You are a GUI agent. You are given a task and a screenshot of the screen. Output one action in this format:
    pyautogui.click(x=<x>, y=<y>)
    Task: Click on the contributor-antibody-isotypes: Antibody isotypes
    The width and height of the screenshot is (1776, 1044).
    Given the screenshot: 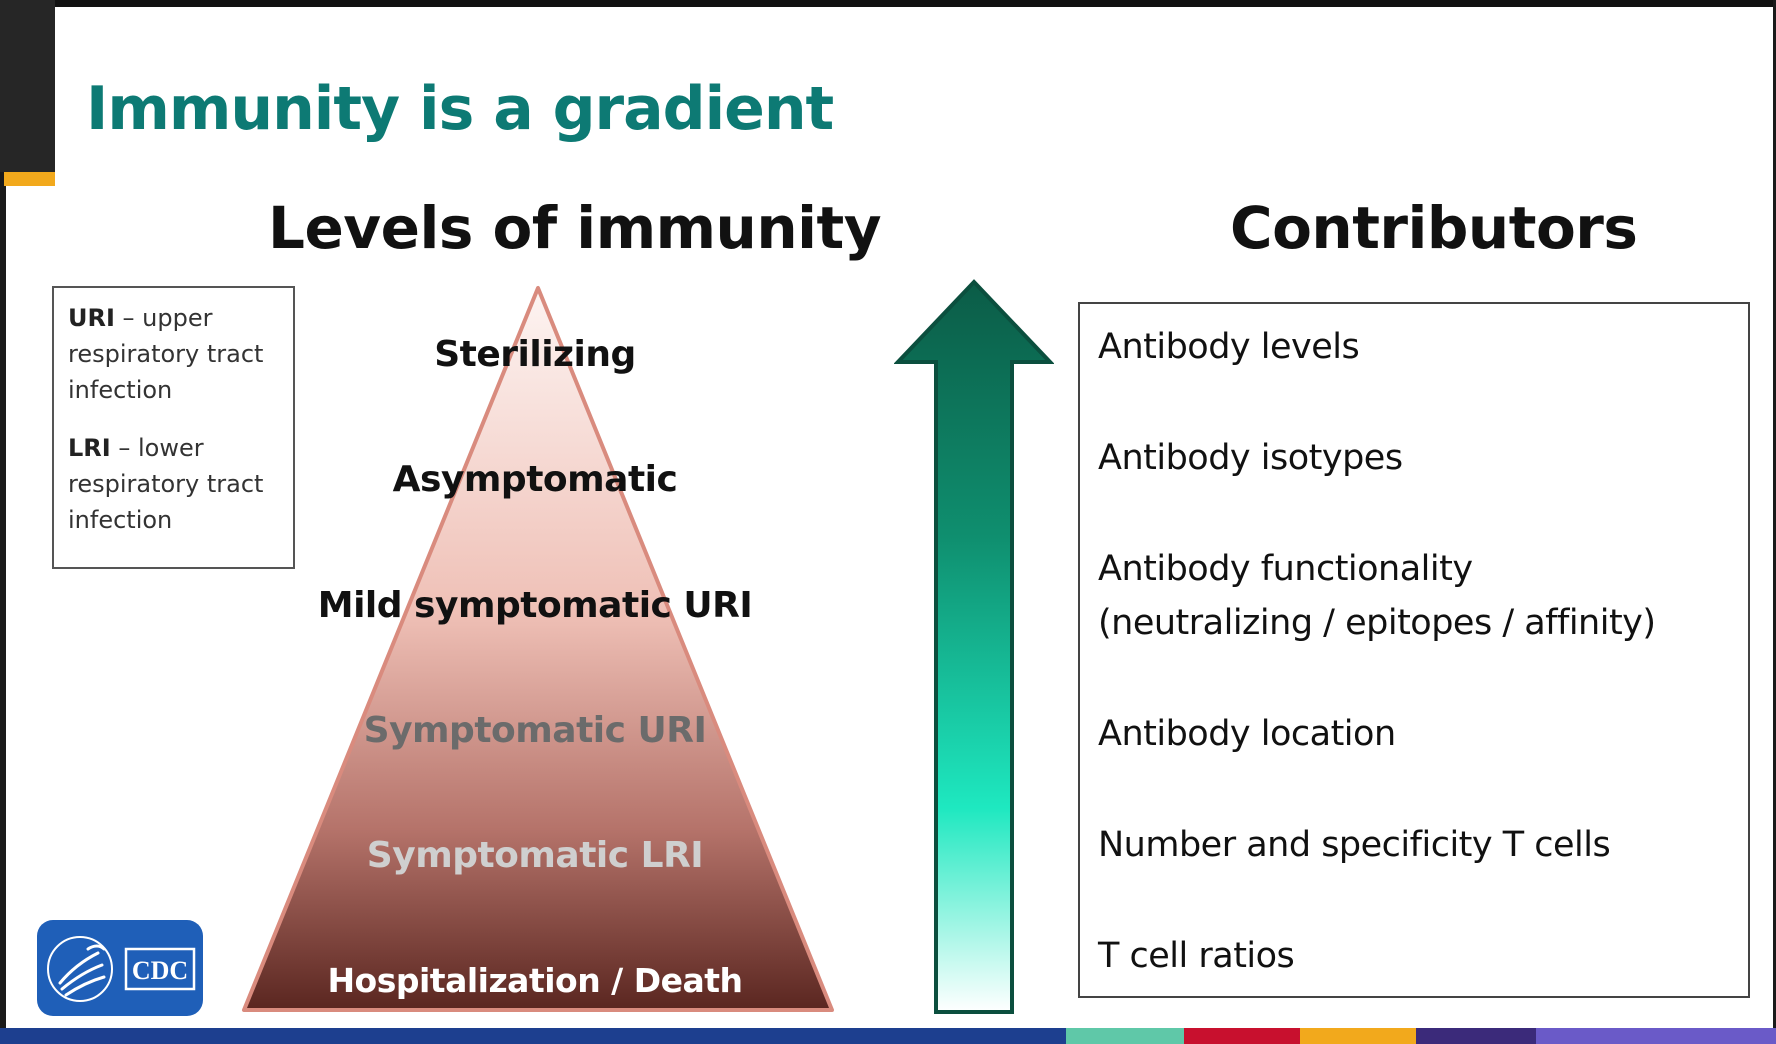 What is the action you would take?
    pyautogui.click(x=1250, y=458)
    